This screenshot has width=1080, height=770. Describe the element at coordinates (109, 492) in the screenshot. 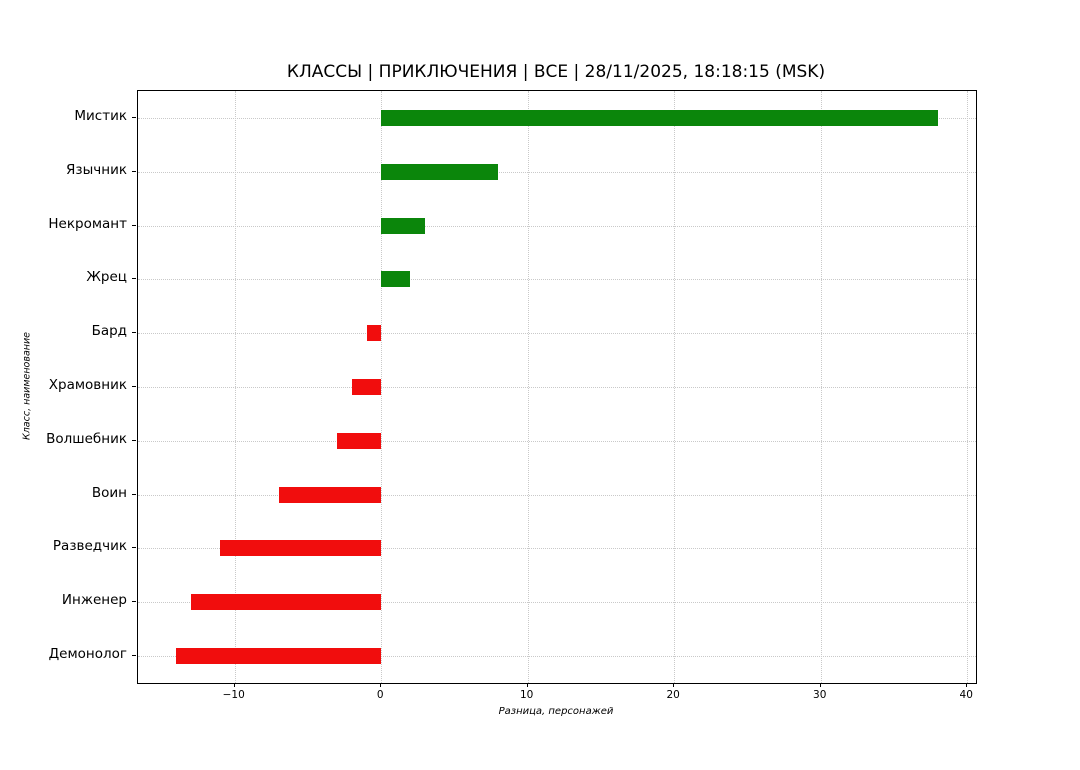

I see `y-tick-label: Воин` at that location.